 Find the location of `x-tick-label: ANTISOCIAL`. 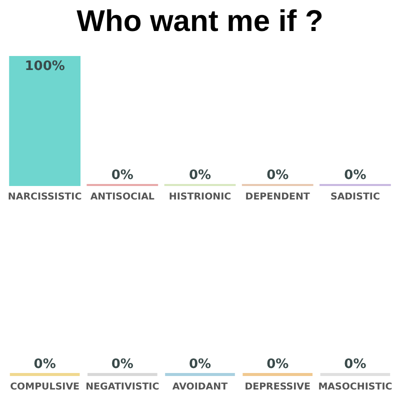

x-tick-label: ANTISOCIAL is located at coordinates (122, 197).